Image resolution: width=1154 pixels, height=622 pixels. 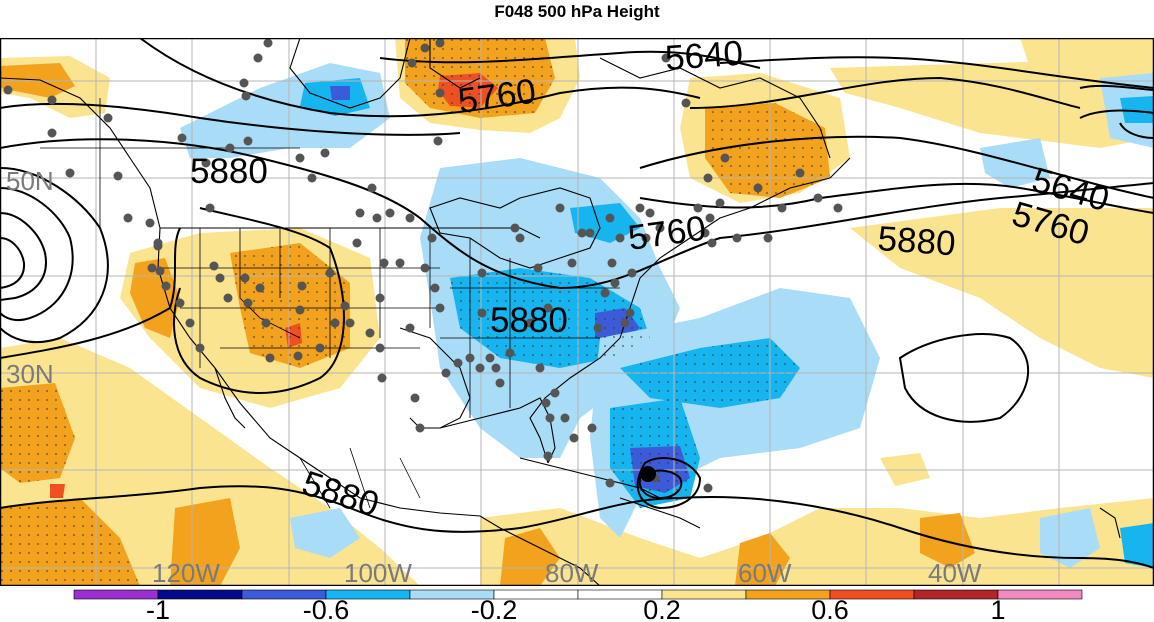 What do you see at coordinates (704, 58) in the screenshot?
I see `contour-label: 5640` at bounding box center [704, 58].